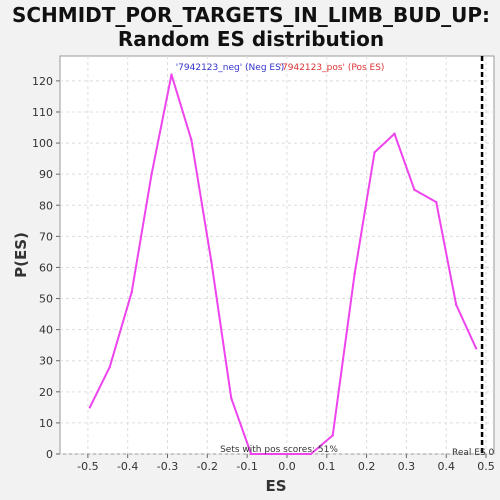 The height and width of the screenshot is (500, 500). What do you see at coordinates (246, 466) in the screenshot?
I see `x-tick-label: -0.1` at bounding box center [246, 466].